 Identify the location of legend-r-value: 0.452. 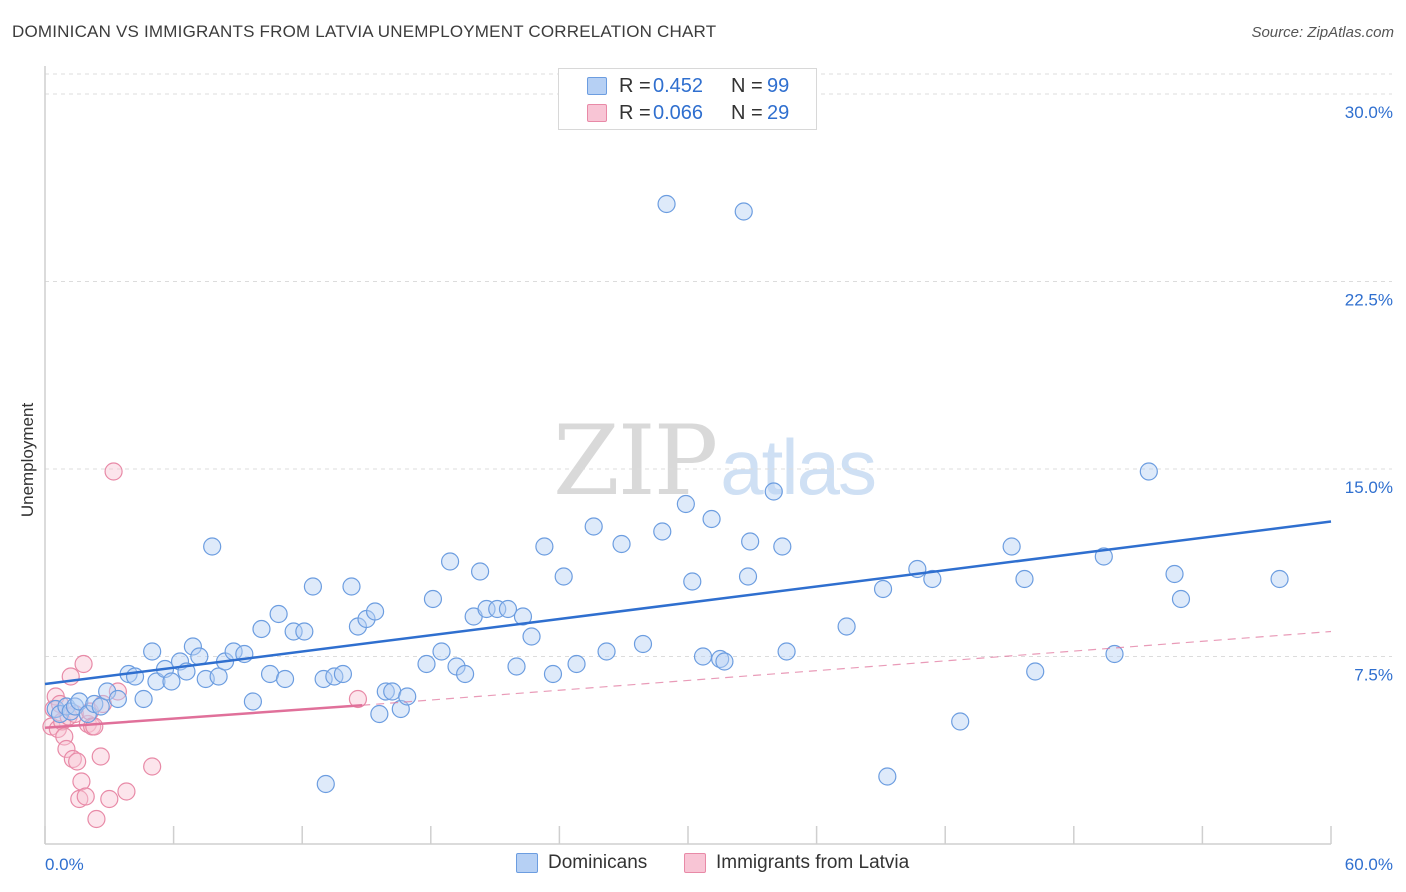
(678, 85).